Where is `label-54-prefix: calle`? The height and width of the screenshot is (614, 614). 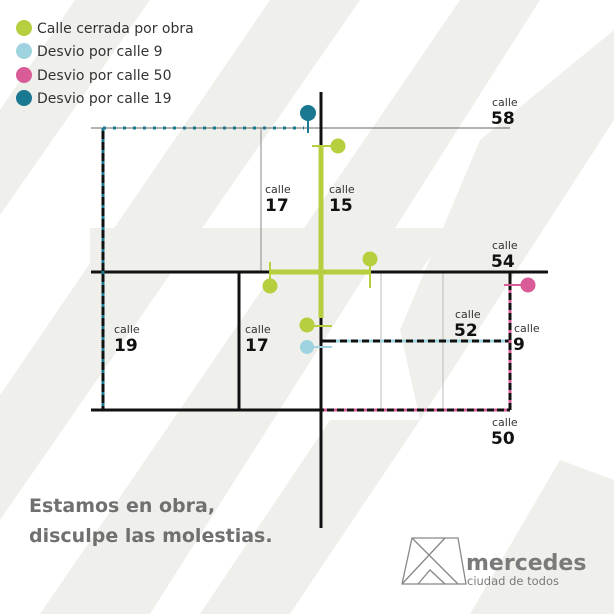
label-54-prefix: calle is located at coordinates (505, 245).